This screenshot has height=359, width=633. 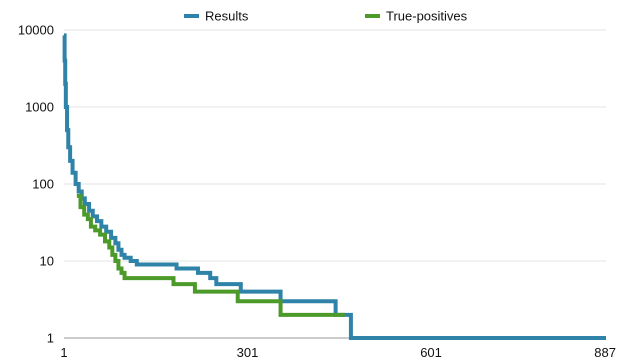 I want to click on x-tick-label: 1, so click(x=63, y=352).